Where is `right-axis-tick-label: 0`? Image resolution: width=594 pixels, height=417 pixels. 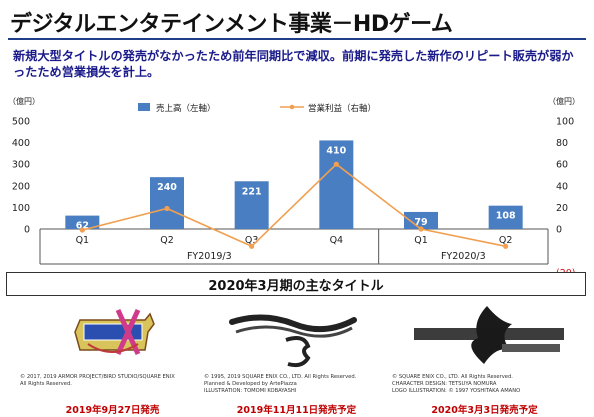 right-axis-tick-label: 0 is located at coordinates (559, 230).